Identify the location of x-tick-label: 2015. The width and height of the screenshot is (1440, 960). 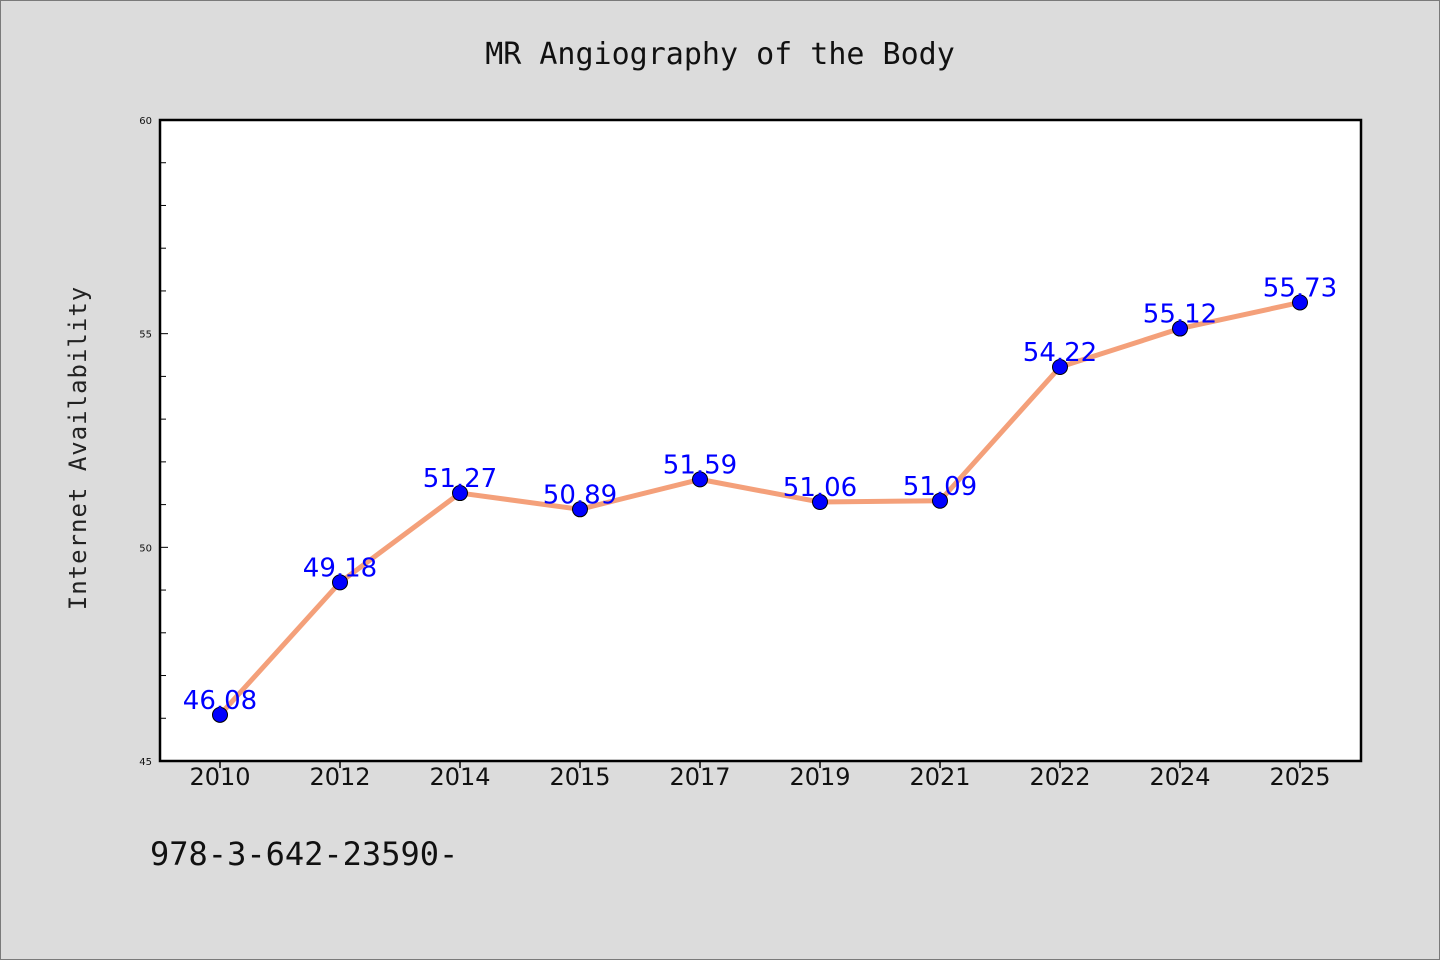
(579, 777).